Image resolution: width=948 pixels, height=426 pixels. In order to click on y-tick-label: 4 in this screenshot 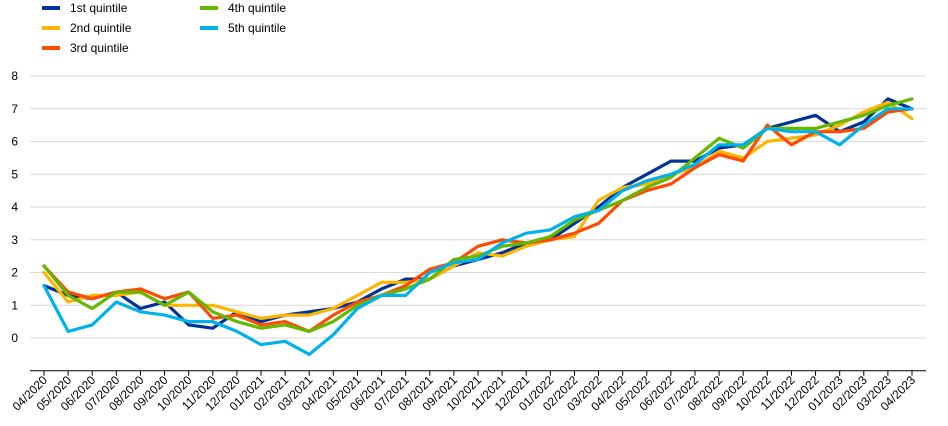, I will do `click(14, 207)`.